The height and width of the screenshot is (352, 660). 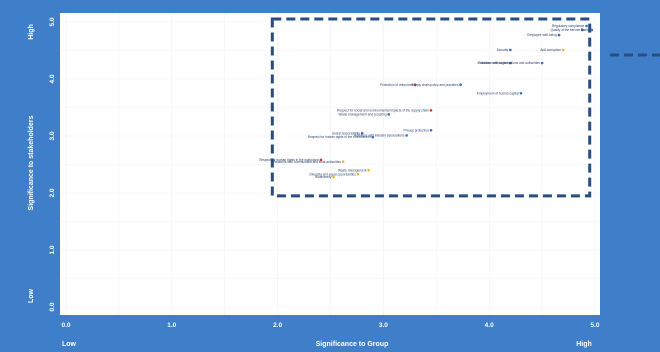 What do you see at coordinates (52, 192) in the screenshot?
I see `y-tick-label: 2.0` at bounding box center [52, 192].